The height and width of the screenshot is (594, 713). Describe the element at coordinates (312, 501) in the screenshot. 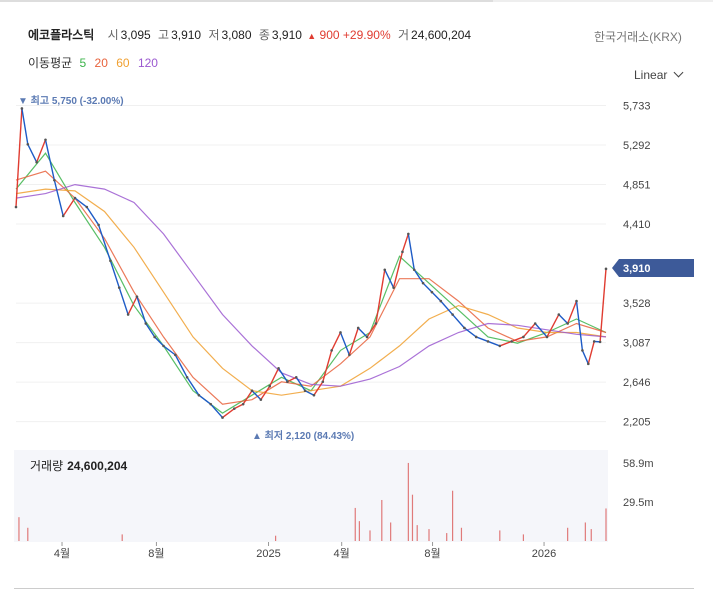

I see `volume-bars` at that location.